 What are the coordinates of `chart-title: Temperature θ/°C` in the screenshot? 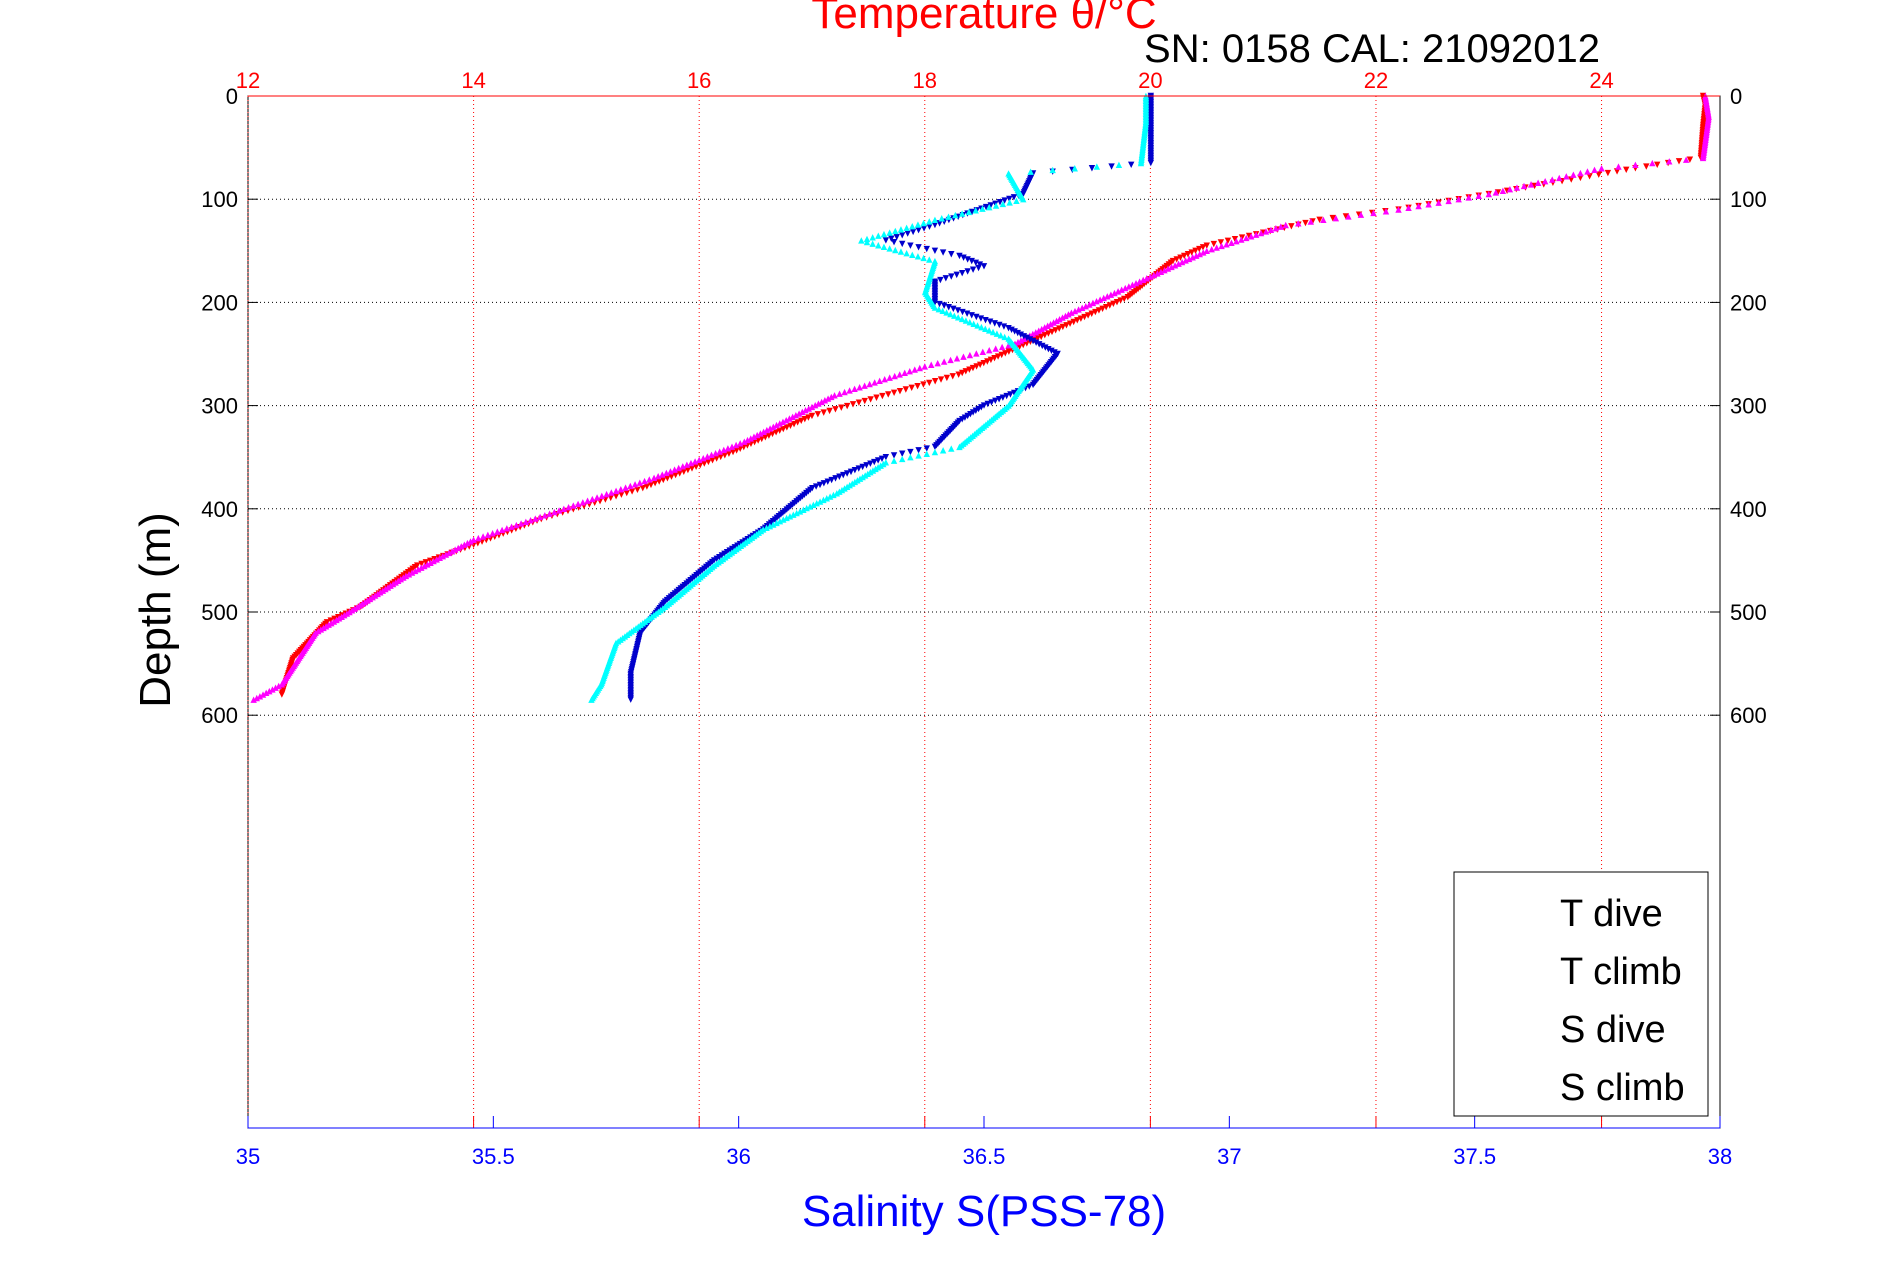 It's located at (983, 19).